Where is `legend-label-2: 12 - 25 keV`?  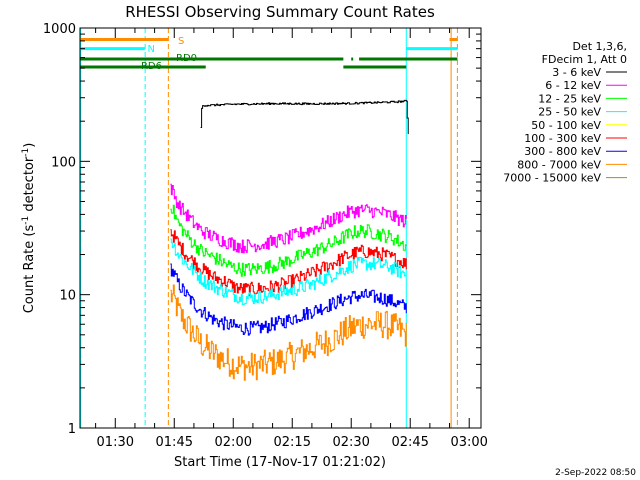
legend-label-2: 12 - 25 keV is located at coordinates (569, 98).